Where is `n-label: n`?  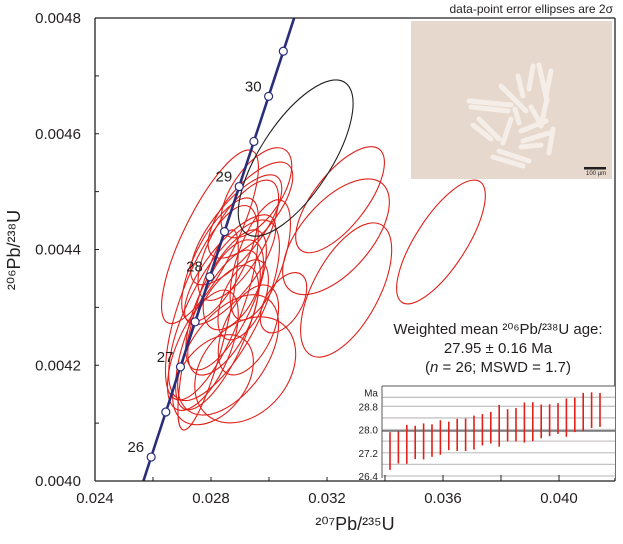
n-label: n is located at coordinates (434, 367).